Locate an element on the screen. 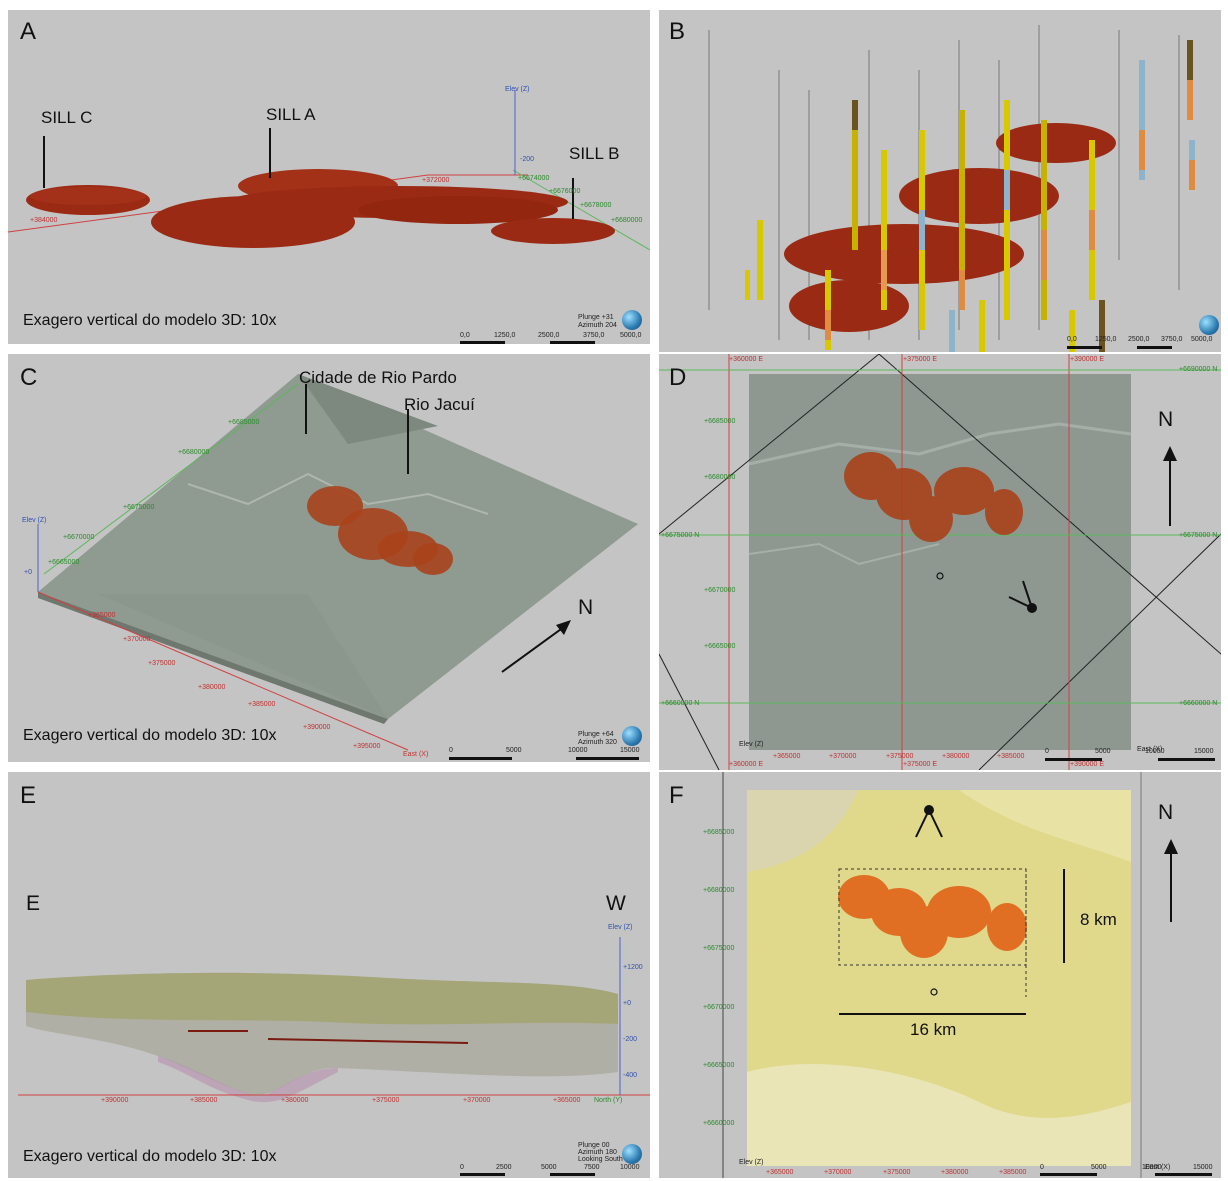  scale-tick: 3750,0 is located at coordinates (594, 335).